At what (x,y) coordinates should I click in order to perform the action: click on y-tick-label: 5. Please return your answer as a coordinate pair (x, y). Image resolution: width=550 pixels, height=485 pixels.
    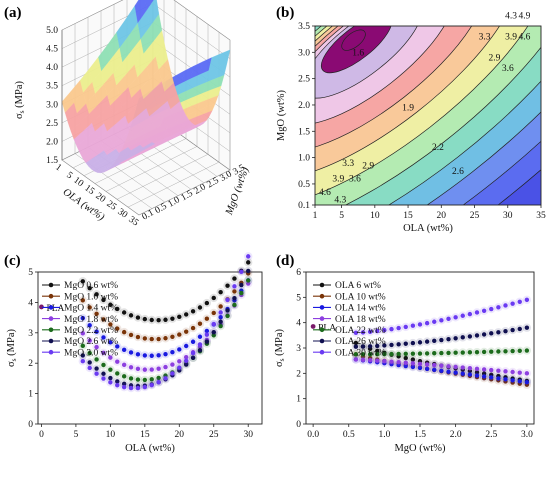
    Looking at the image, I should click on (30, 273).